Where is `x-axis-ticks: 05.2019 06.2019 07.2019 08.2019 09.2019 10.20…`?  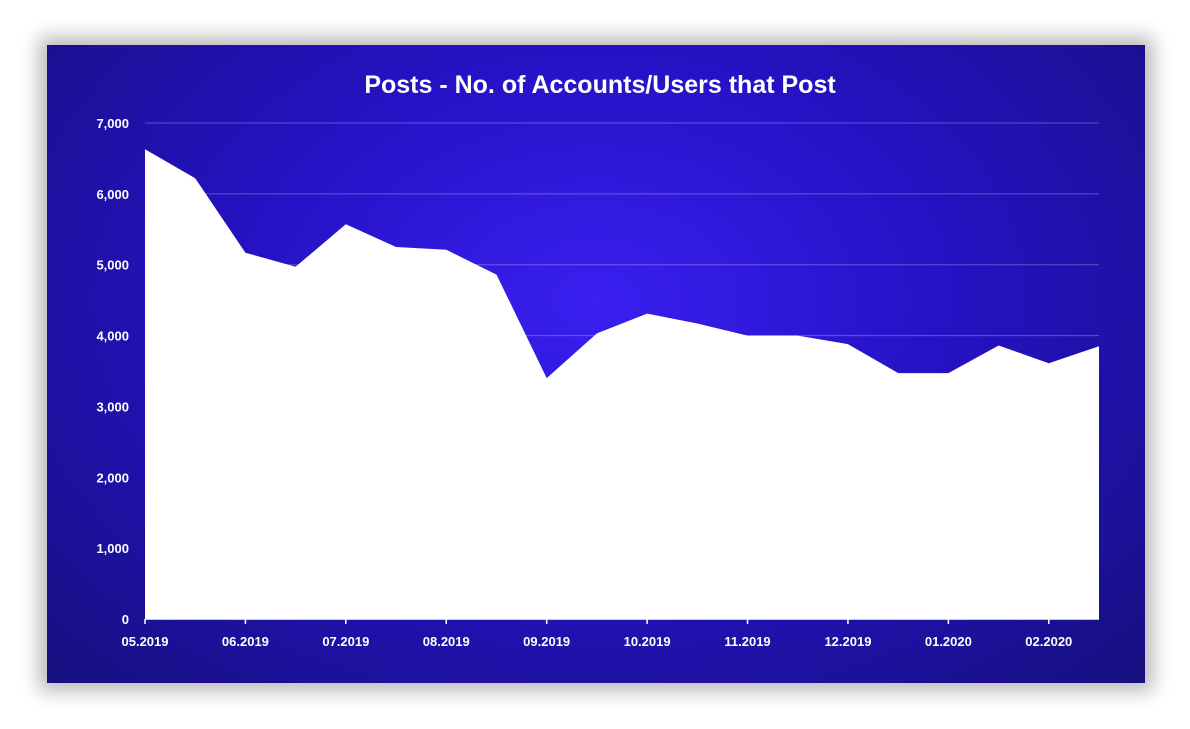 x-axis-ticks: 05.2019 06.2019 07.2019 08.2019 09.2019 10.20… is located at coordinates (597, 634).